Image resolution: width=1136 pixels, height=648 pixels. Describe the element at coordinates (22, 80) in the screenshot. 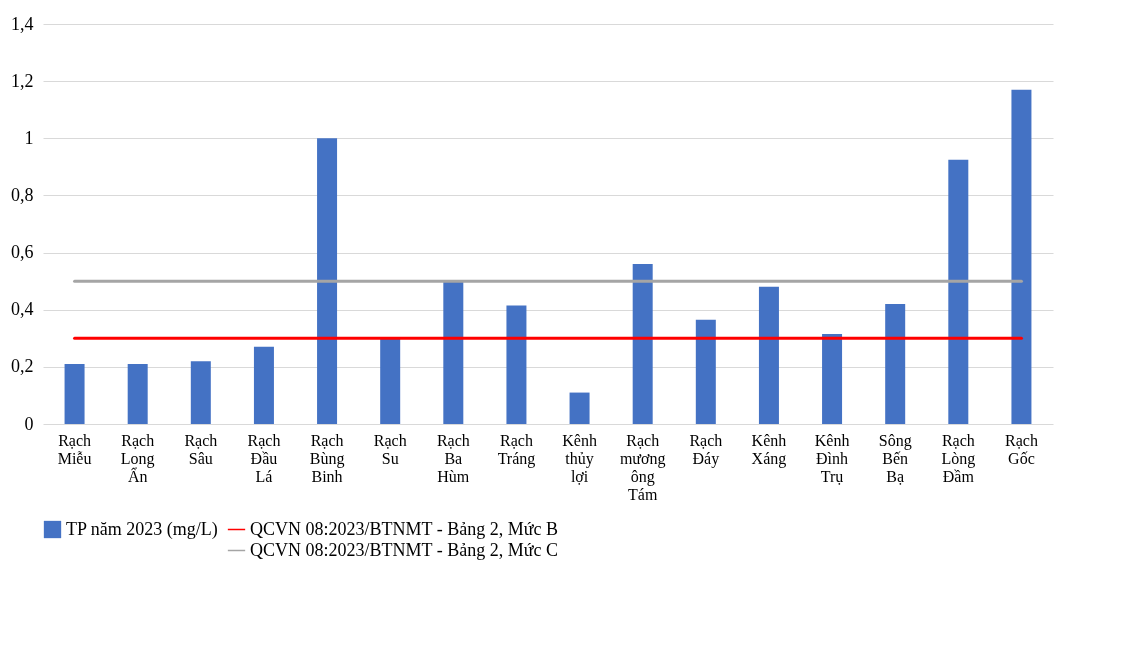

I see `y-tick-label: 1,2` at that location.